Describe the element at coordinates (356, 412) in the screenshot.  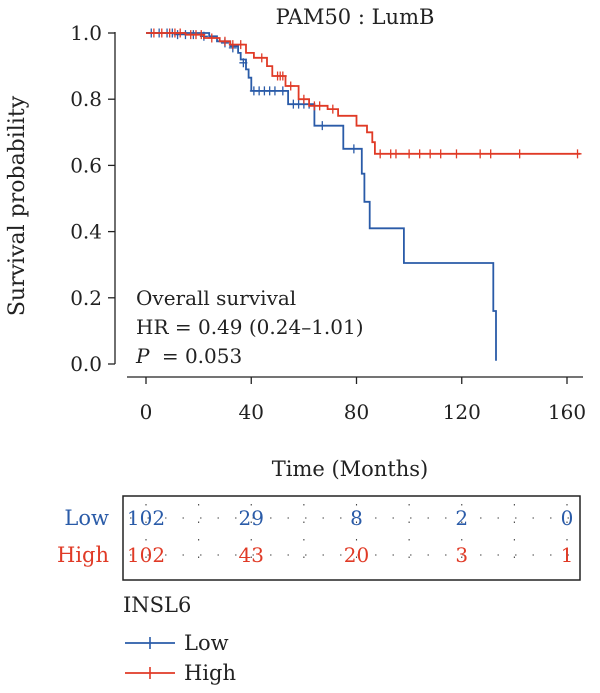
I see `x-tick-label: 80` at that location.